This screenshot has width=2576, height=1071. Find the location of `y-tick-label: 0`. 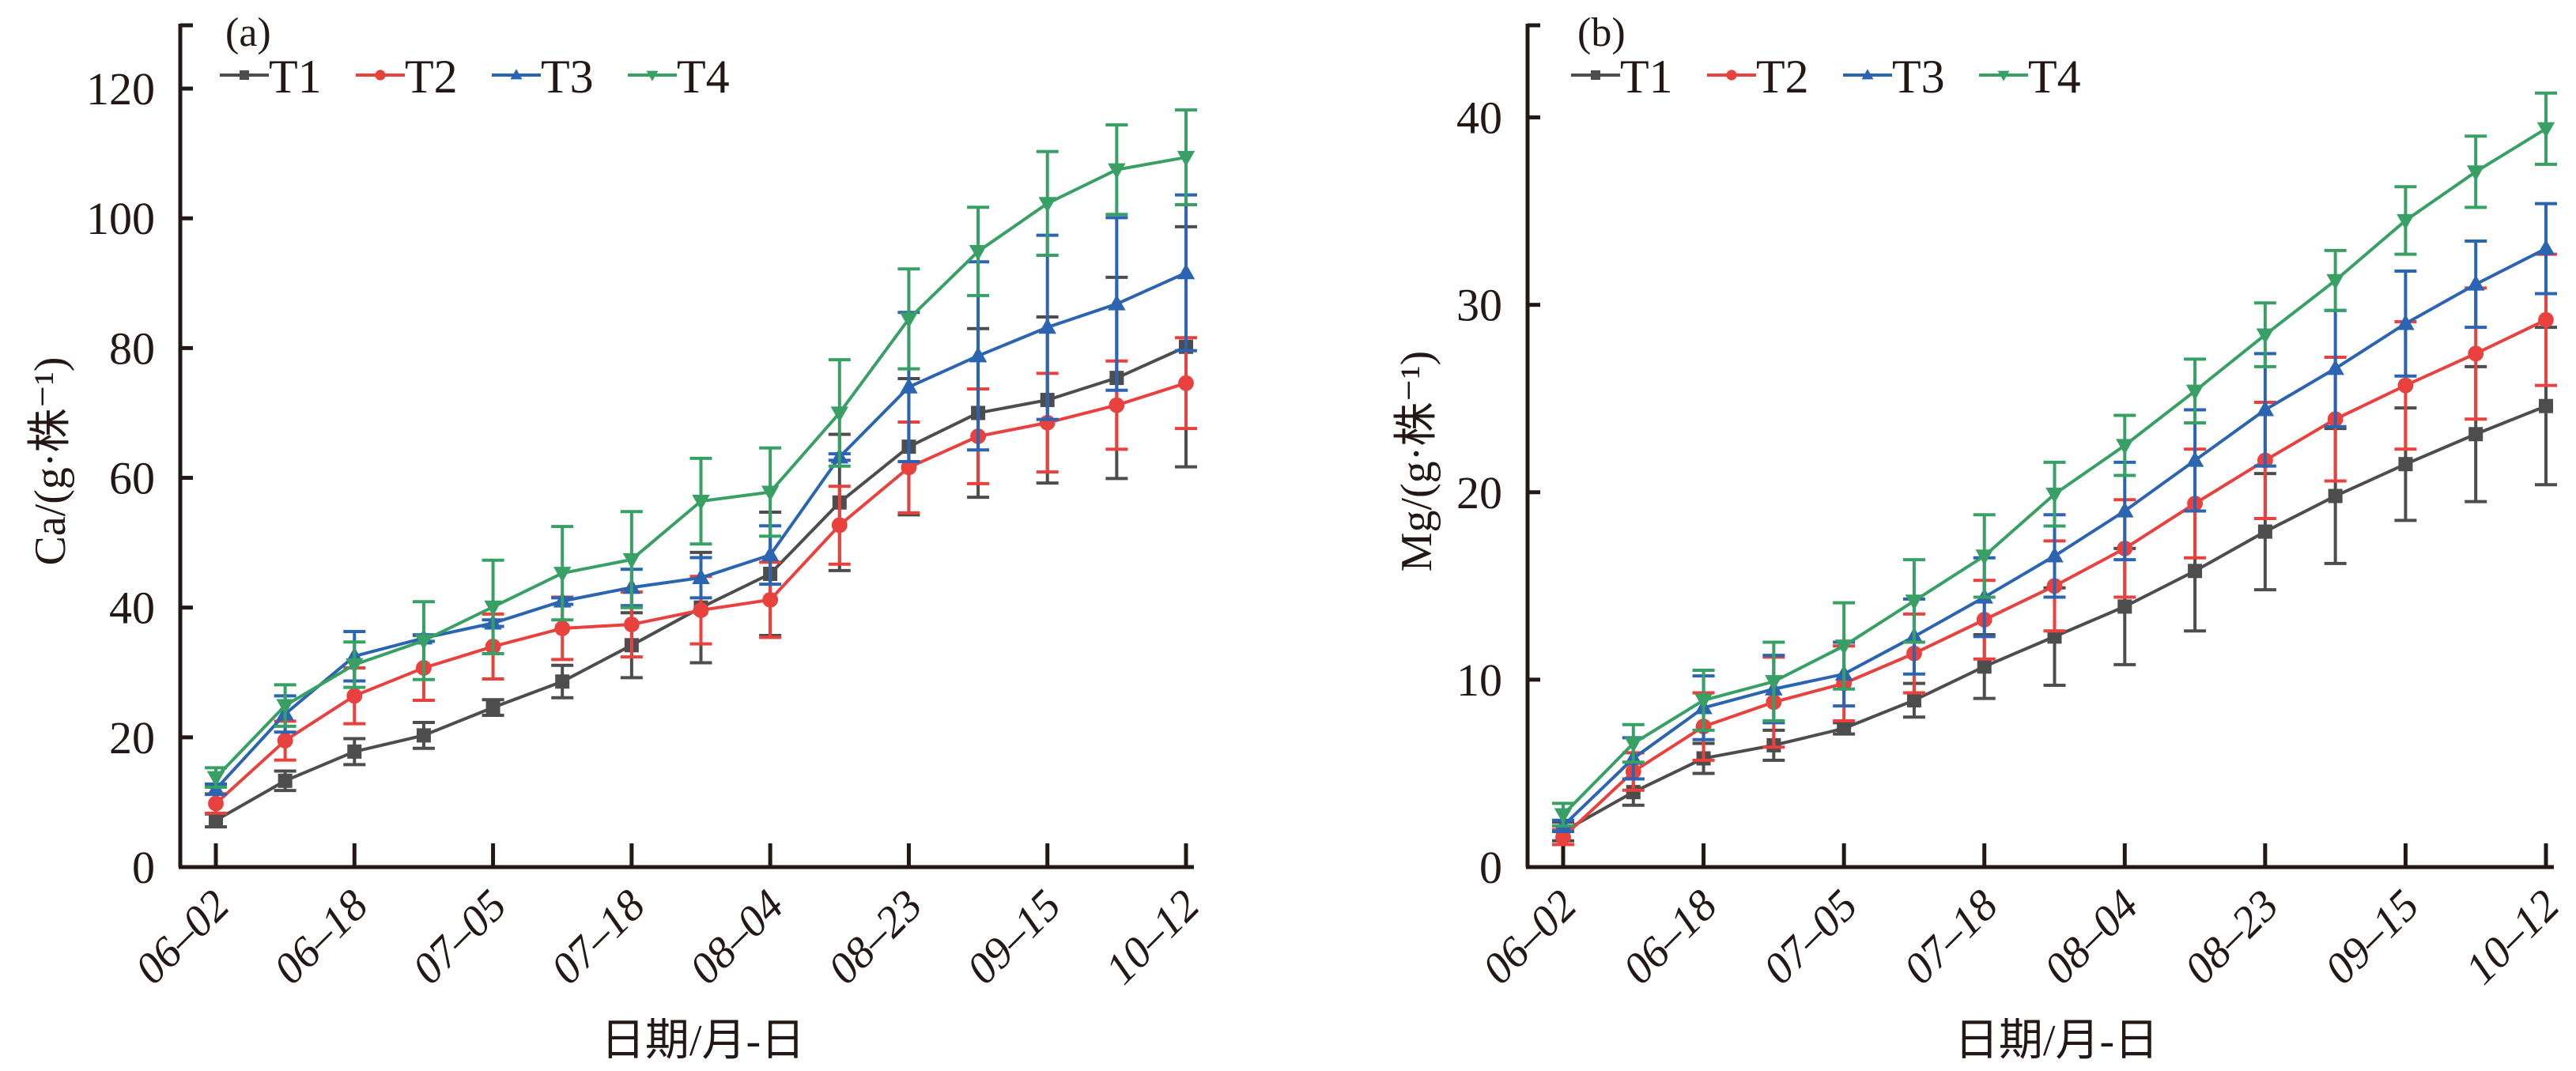

y-tick-label: 0 is located at coordinates (143, 867).